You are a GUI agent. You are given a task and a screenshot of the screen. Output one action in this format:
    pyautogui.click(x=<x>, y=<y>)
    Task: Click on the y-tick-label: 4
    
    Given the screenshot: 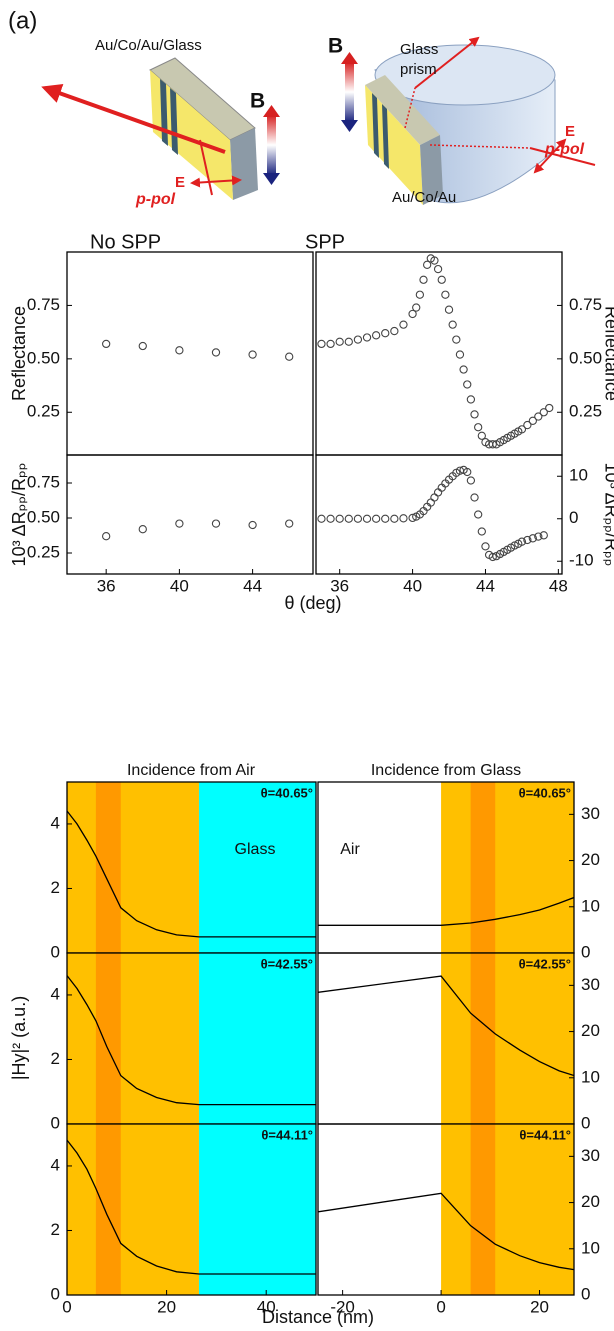 What is the action you would take?
    pyautogui.click(x=55, y=993)
    